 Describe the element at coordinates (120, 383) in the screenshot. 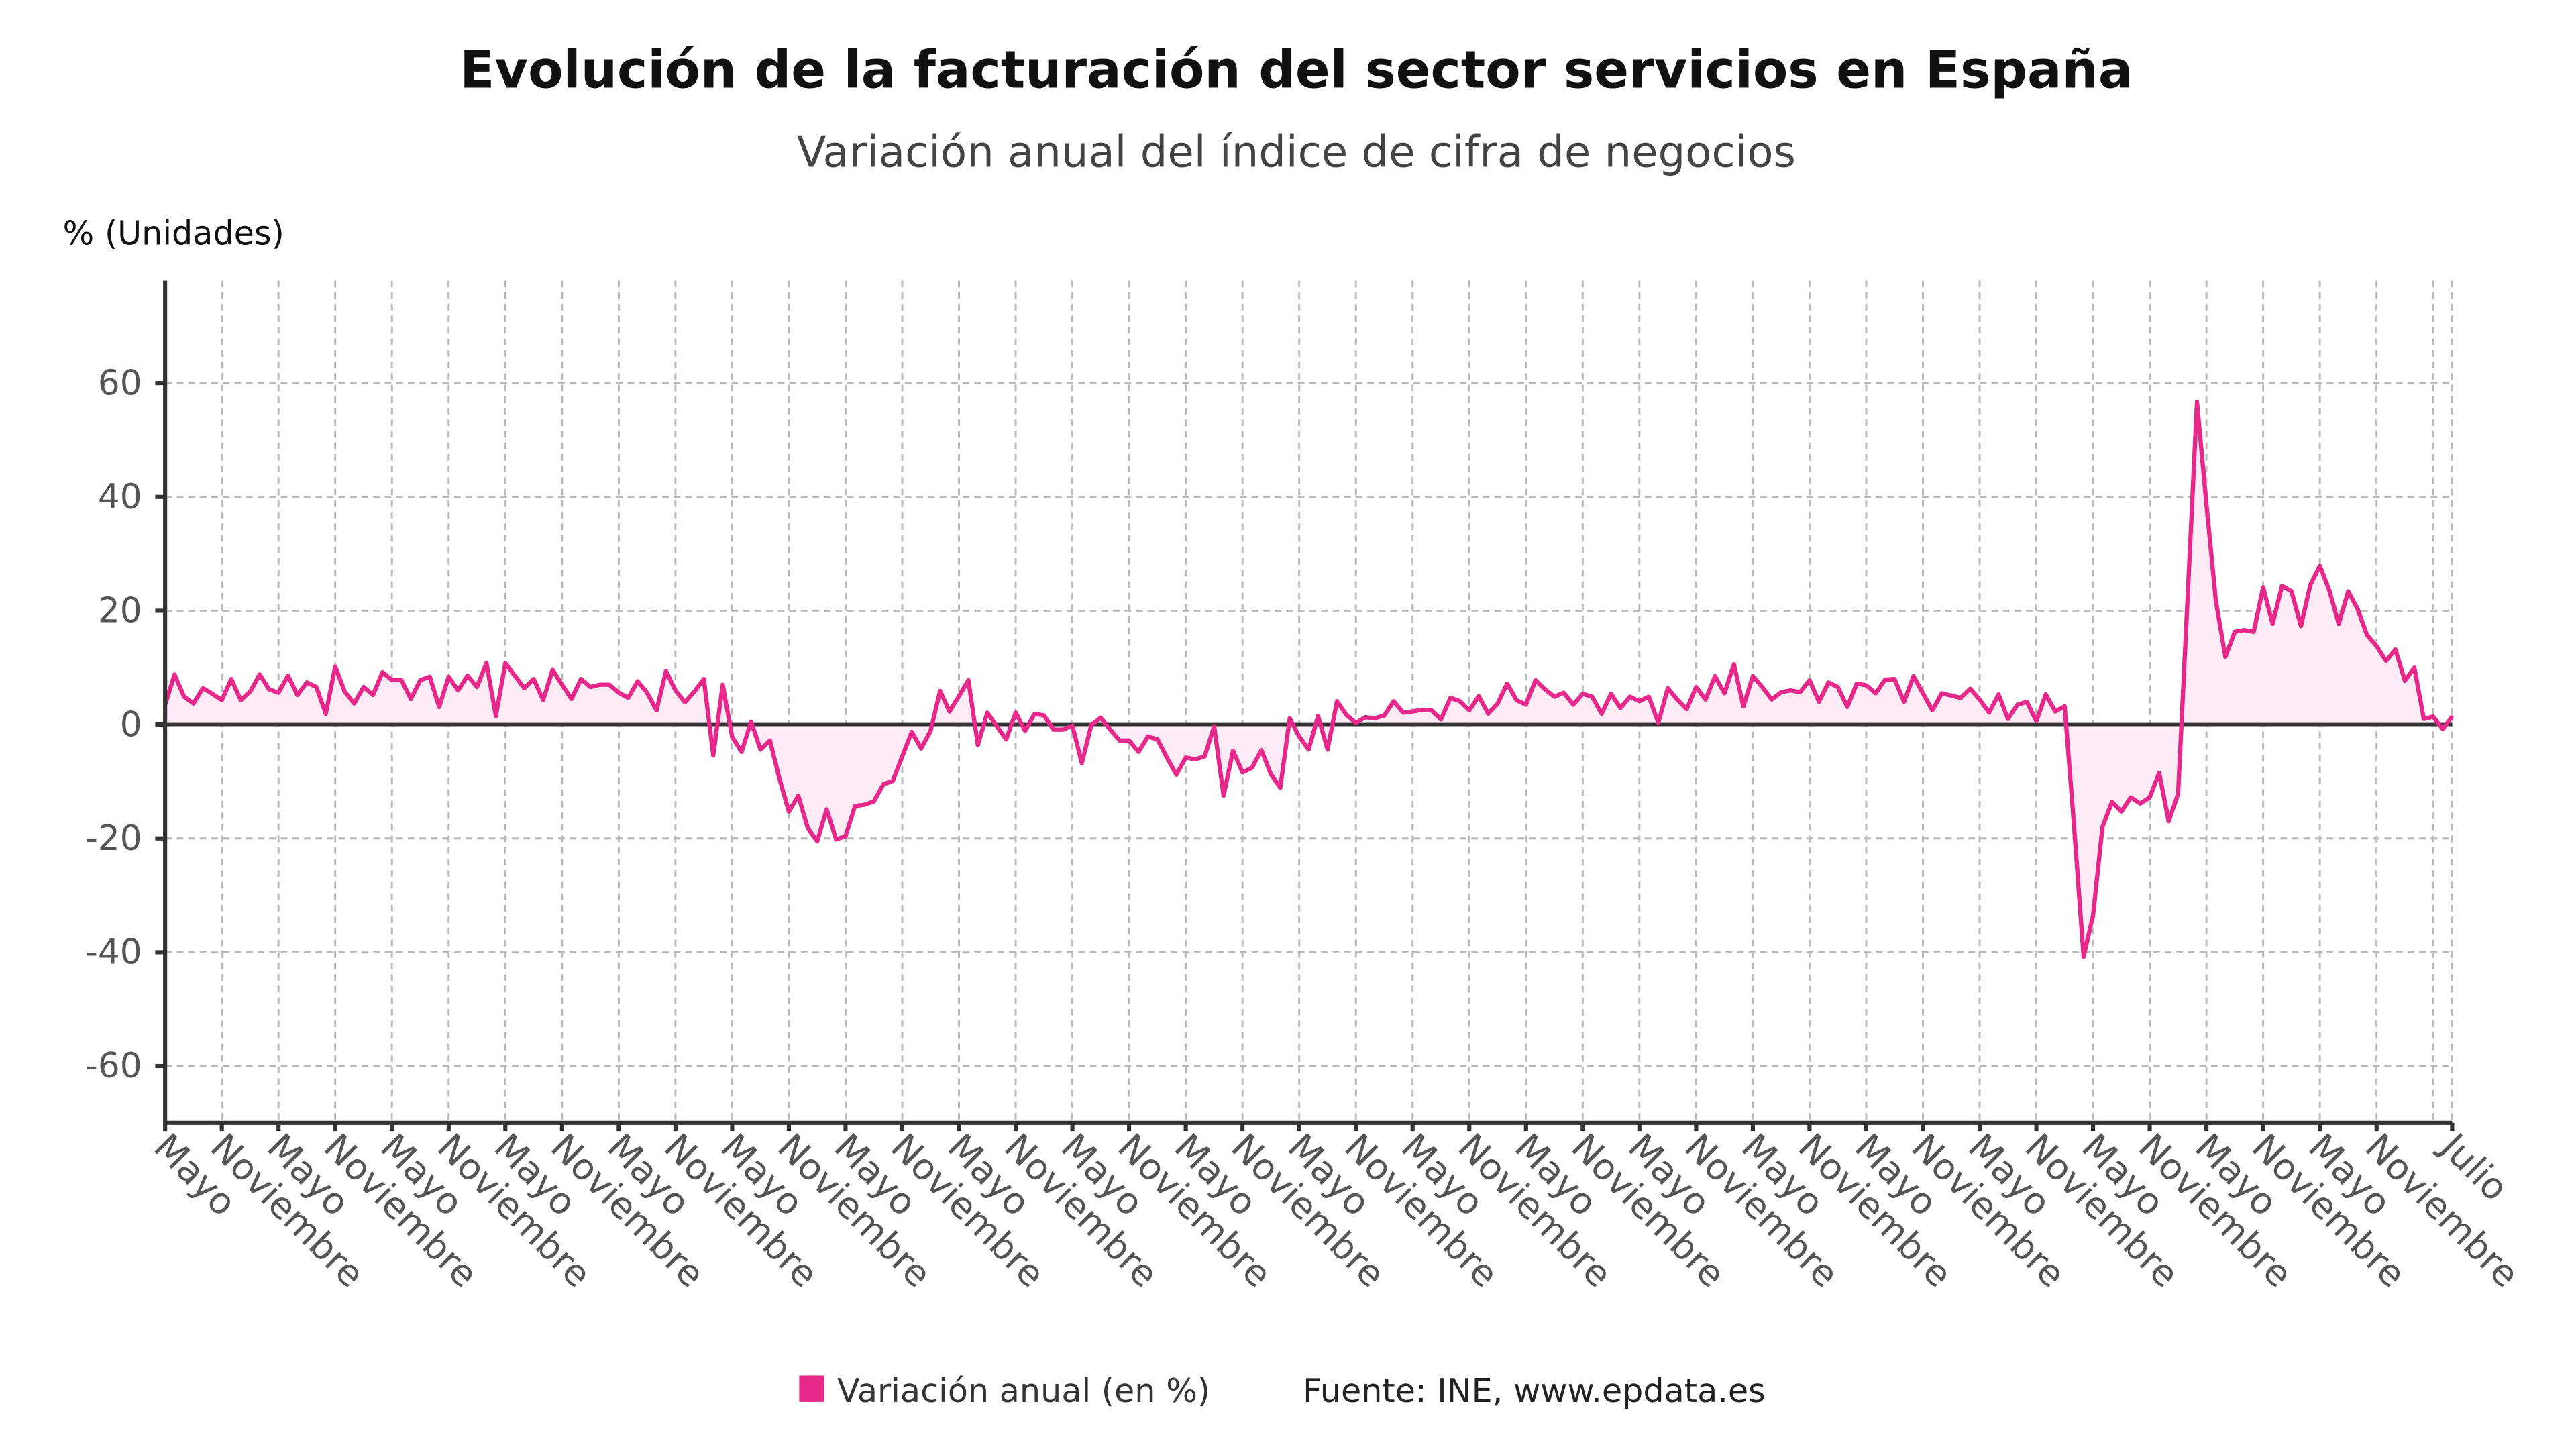

I see `y-tick-label: 60` at that location.